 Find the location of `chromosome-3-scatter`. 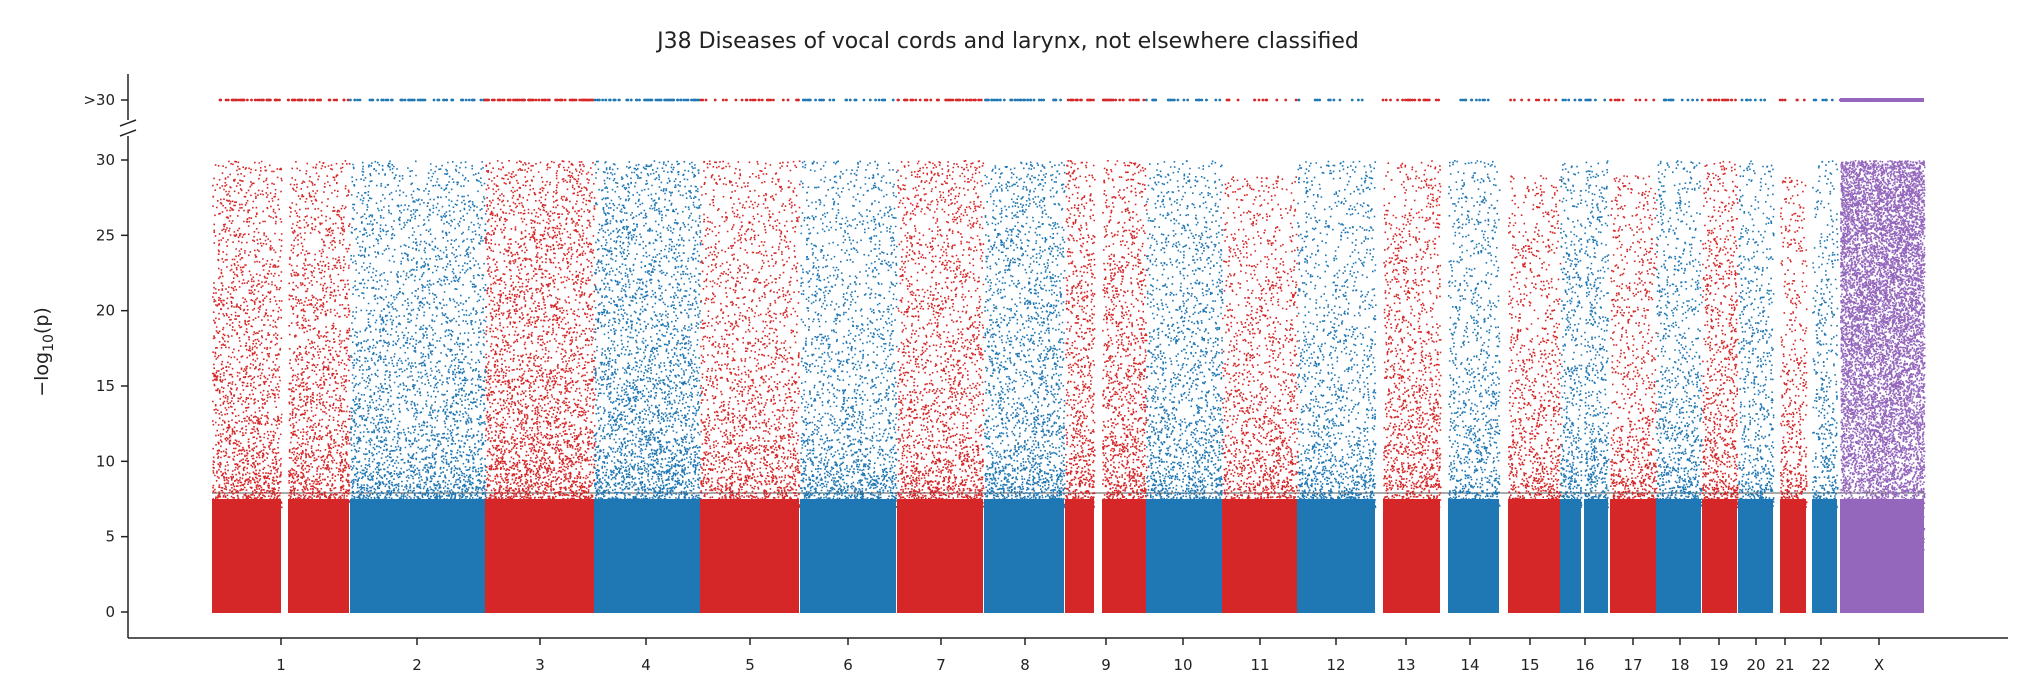

chromosome-3-scatter is located at coordinates (540, 334).